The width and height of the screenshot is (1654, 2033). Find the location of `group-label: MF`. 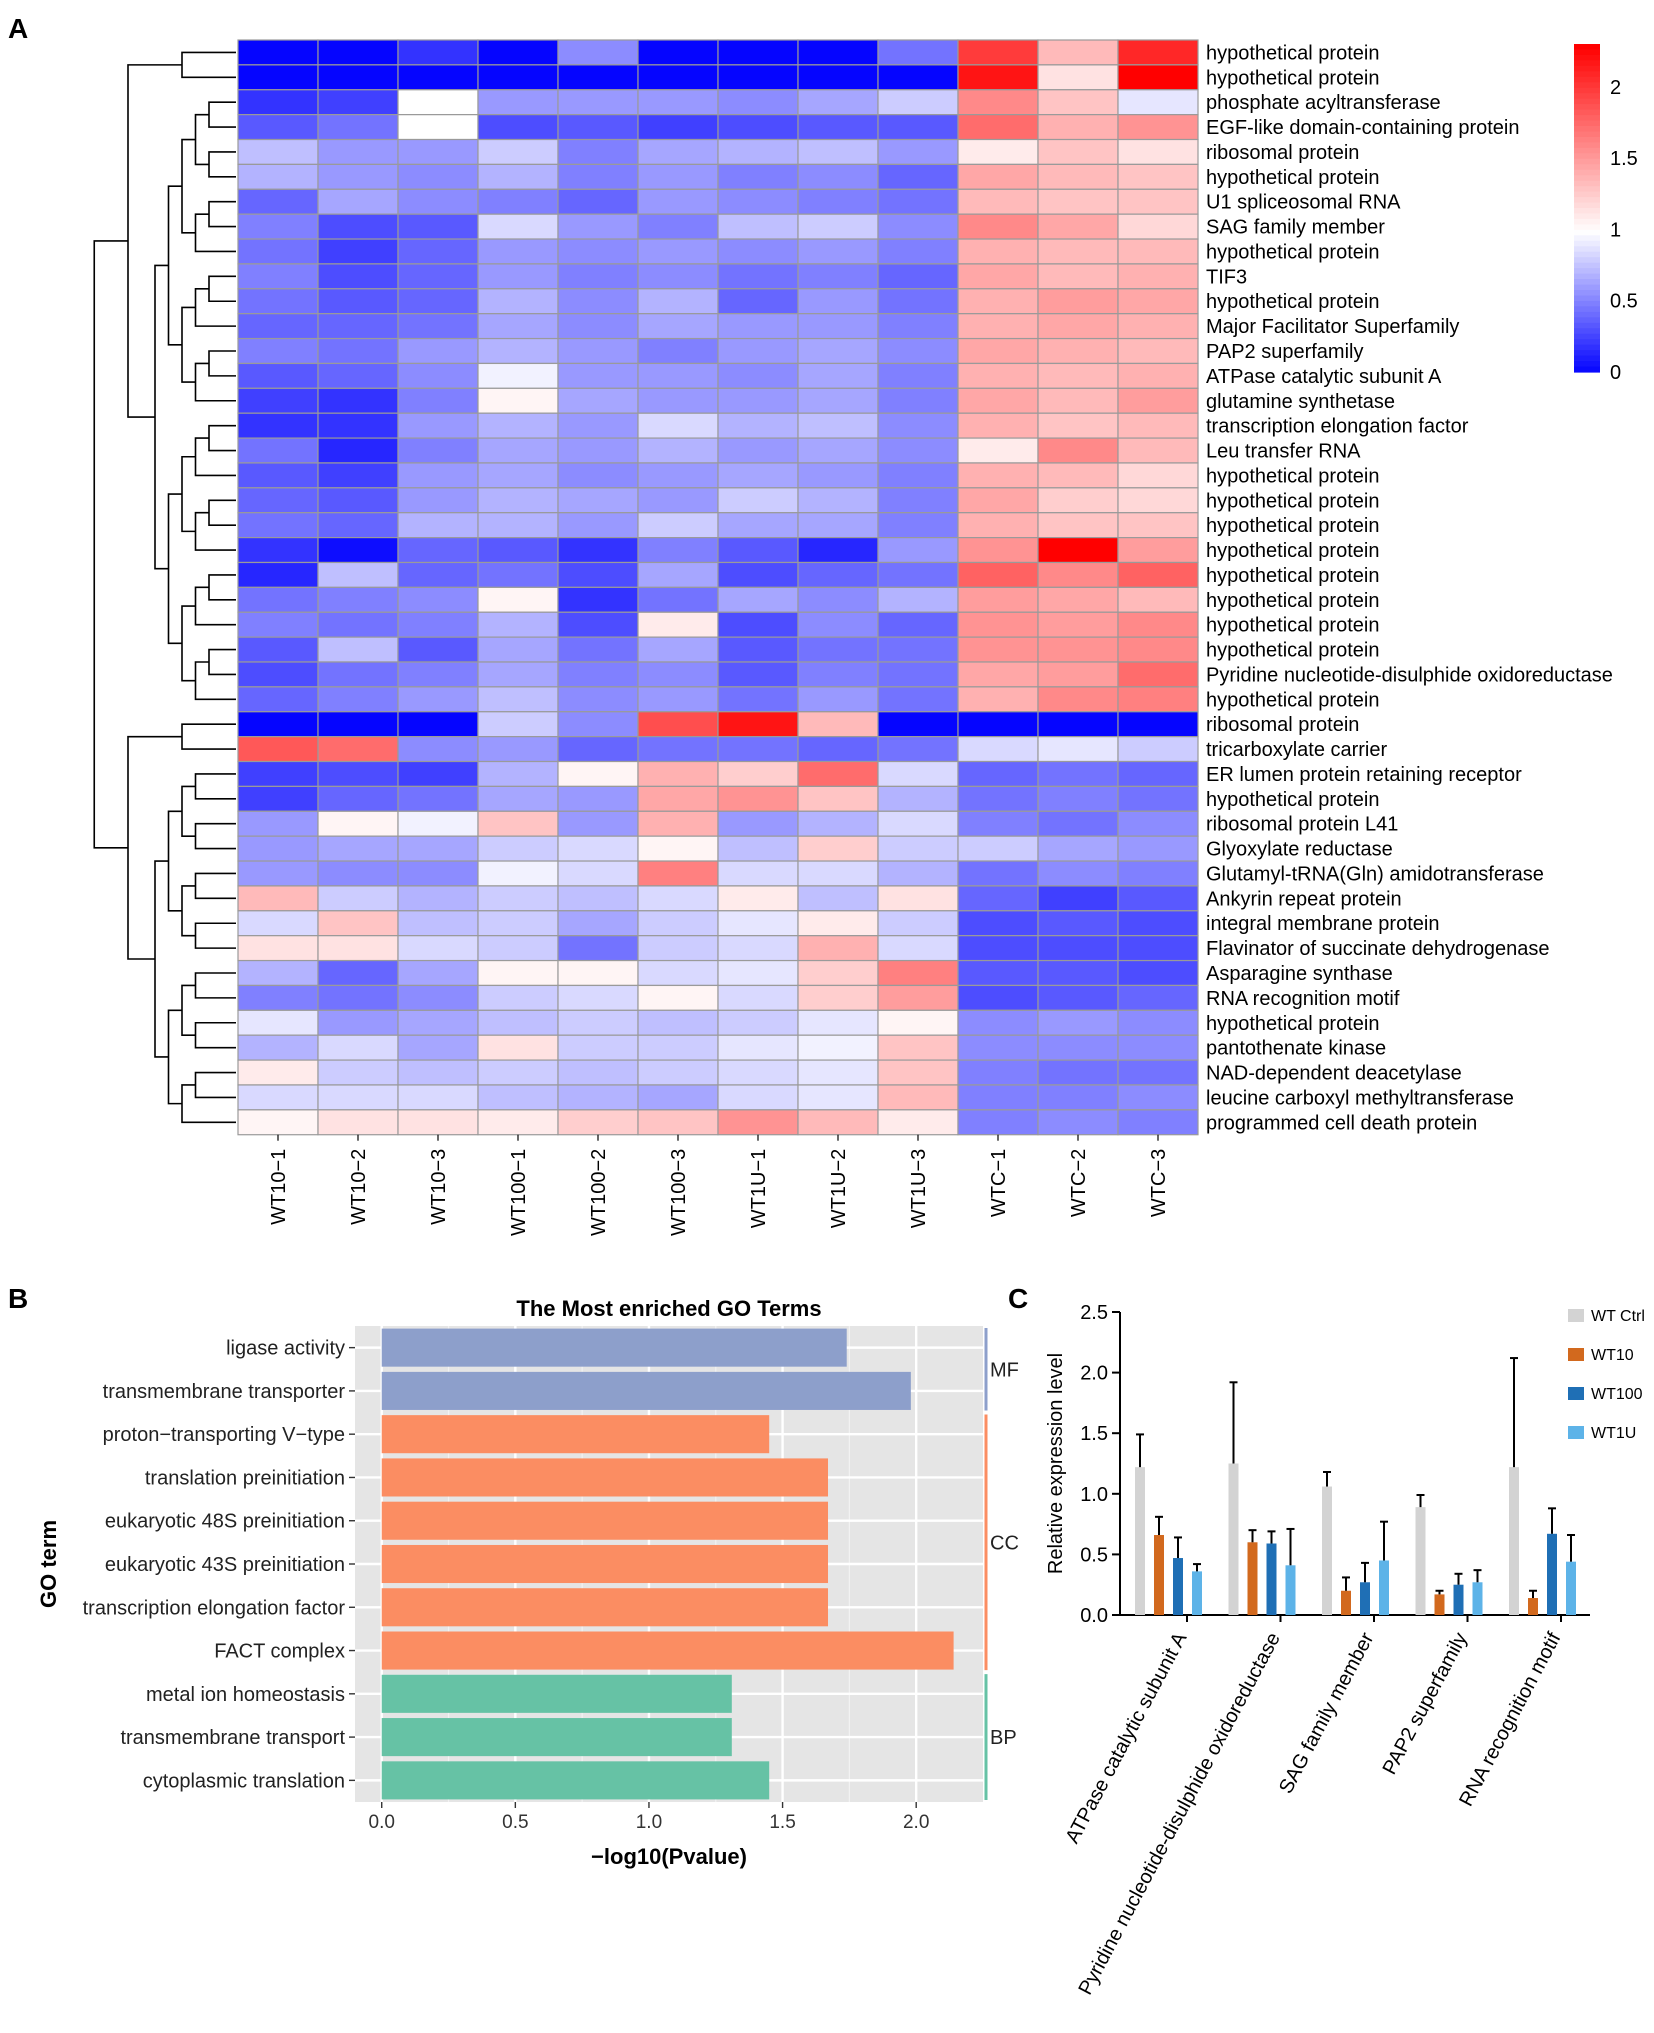

group-label: MF is located at coordinates (1004, 1370).